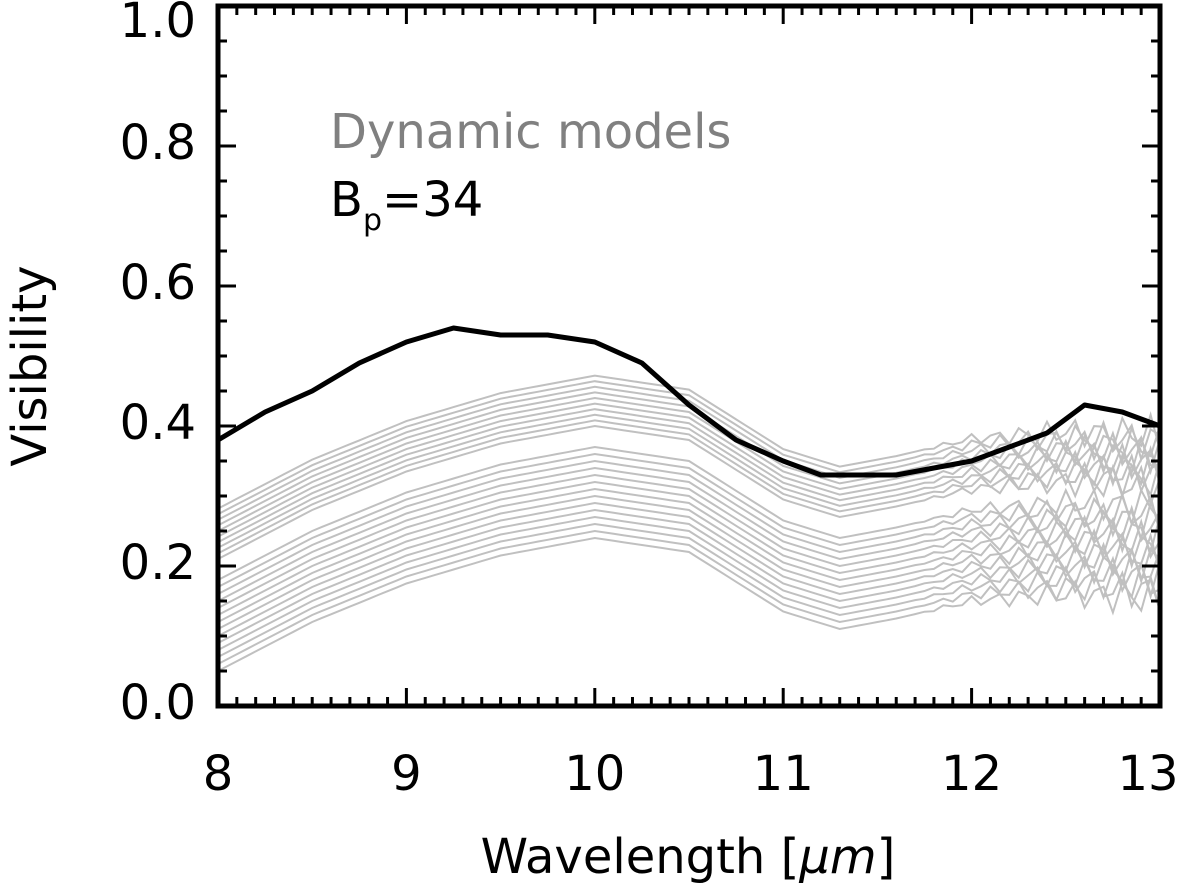 The height and width of the screenshot is (892, 1200). What do you see at coordinates (30, 365) in the screenshot?
I see `y-axis-title: Visibility` at bounding box center [30, 365].